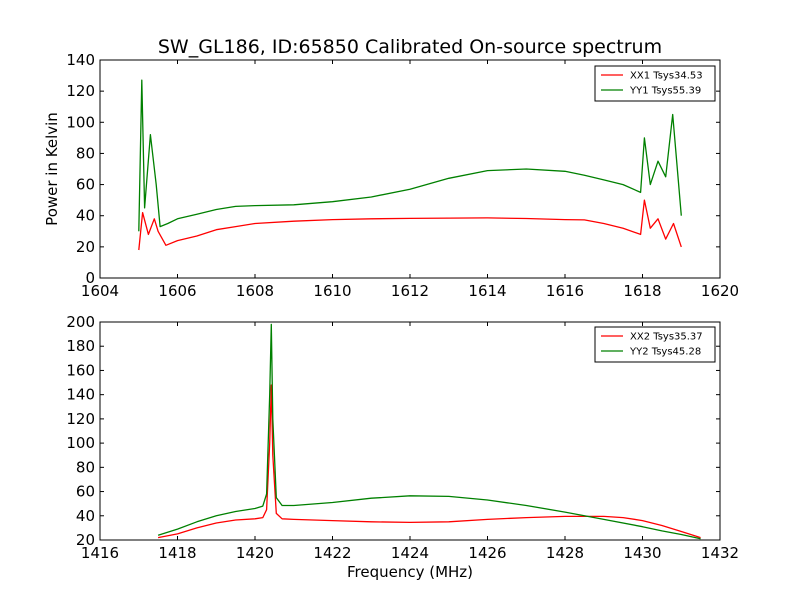  I want to click on x-tick-label: 1614, so click(487, 291).